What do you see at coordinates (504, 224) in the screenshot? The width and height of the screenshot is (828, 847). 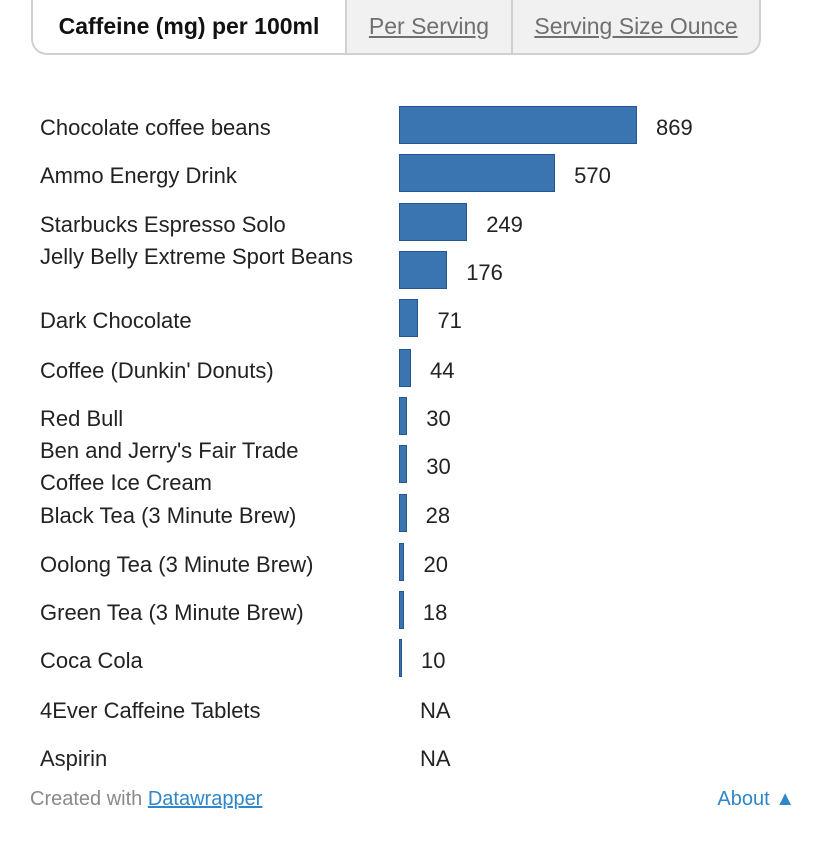 I see `value-label: 249` at bounding box center [504, 224].